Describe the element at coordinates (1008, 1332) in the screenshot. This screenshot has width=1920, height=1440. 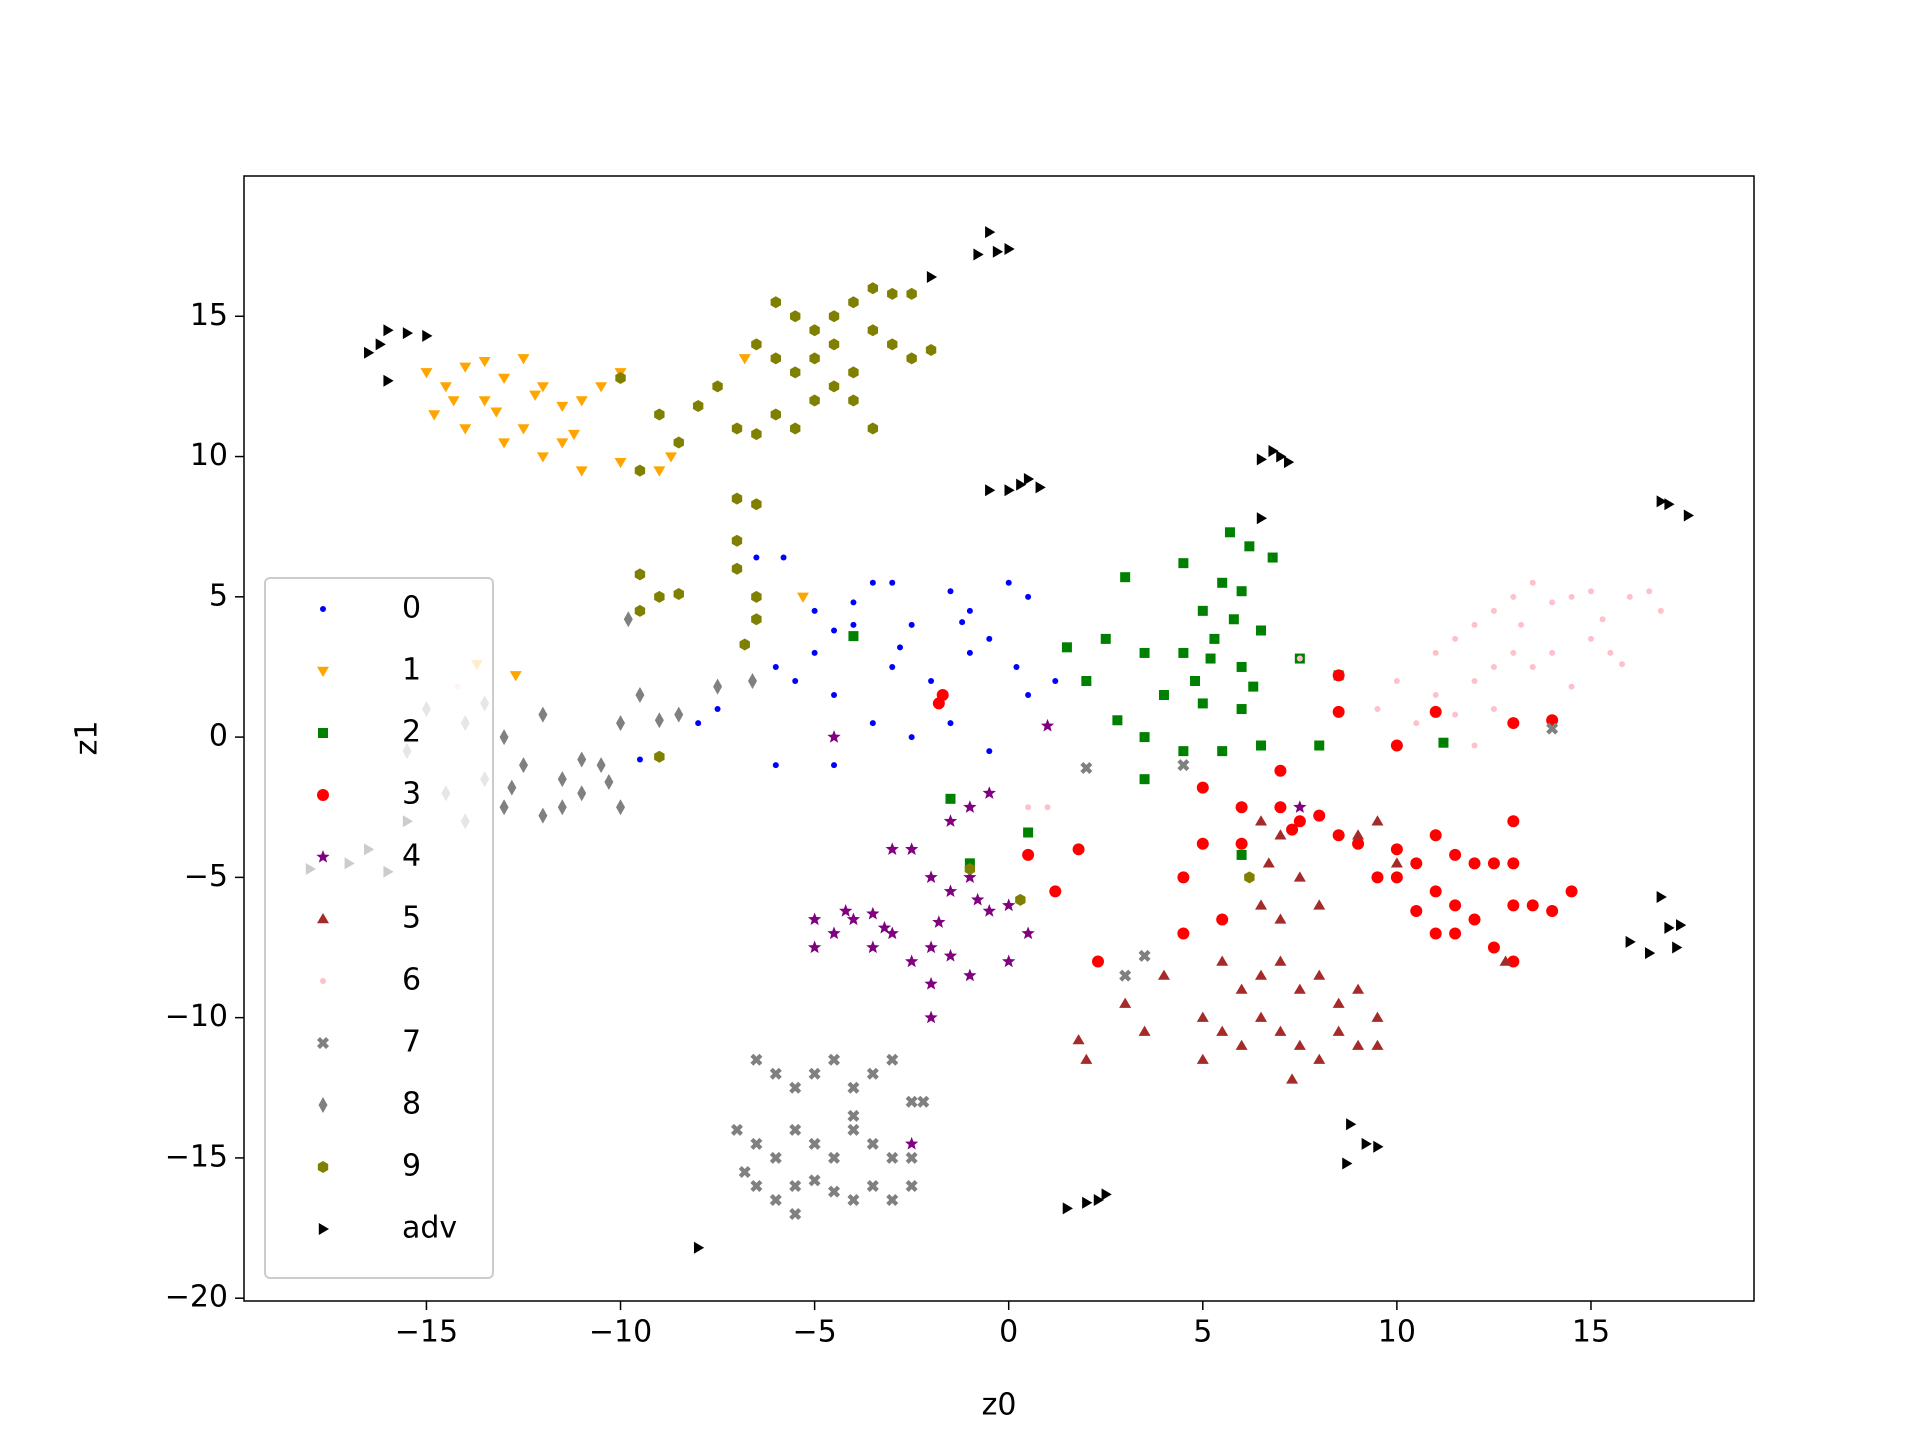
I see `x-tick-label: 0` at that location.